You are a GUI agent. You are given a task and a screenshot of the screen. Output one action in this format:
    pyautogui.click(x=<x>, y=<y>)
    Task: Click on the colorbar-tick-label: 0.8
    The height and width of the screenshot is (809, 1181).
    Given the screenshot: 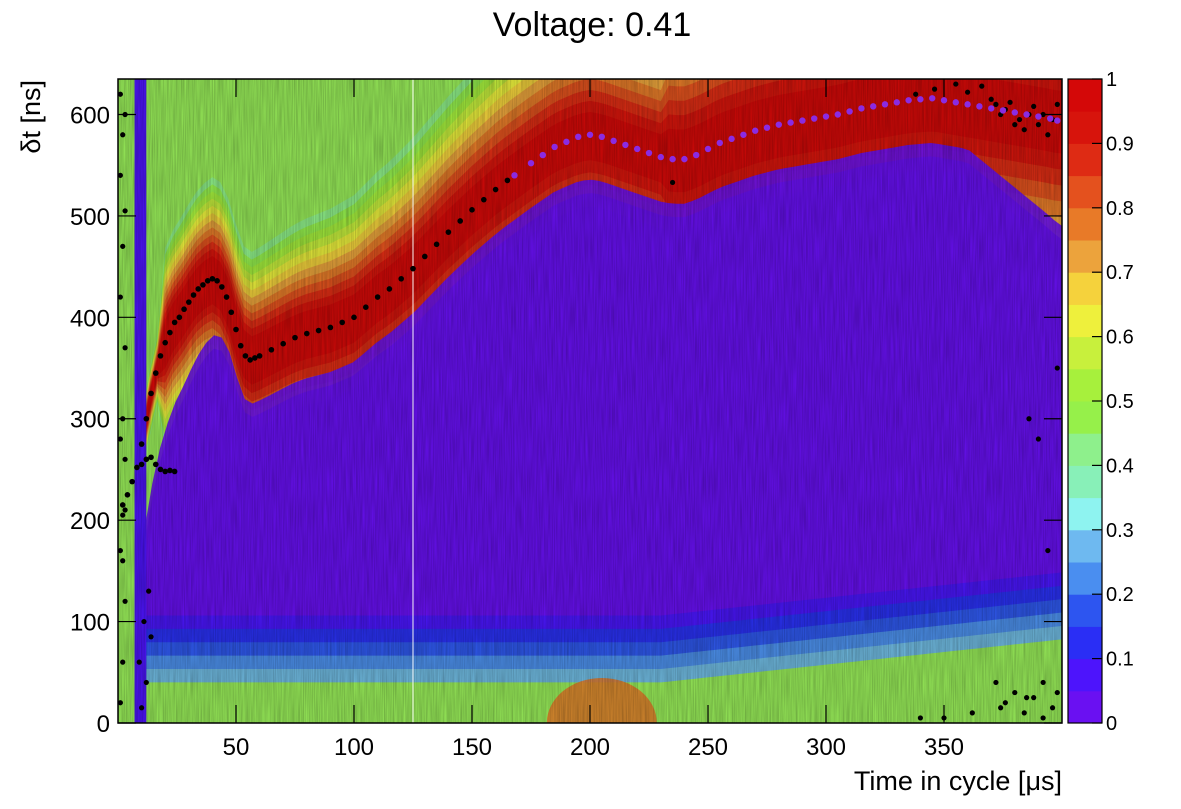 What is the action you would take?
    pyautogui.click(x=1120, y=209)
    